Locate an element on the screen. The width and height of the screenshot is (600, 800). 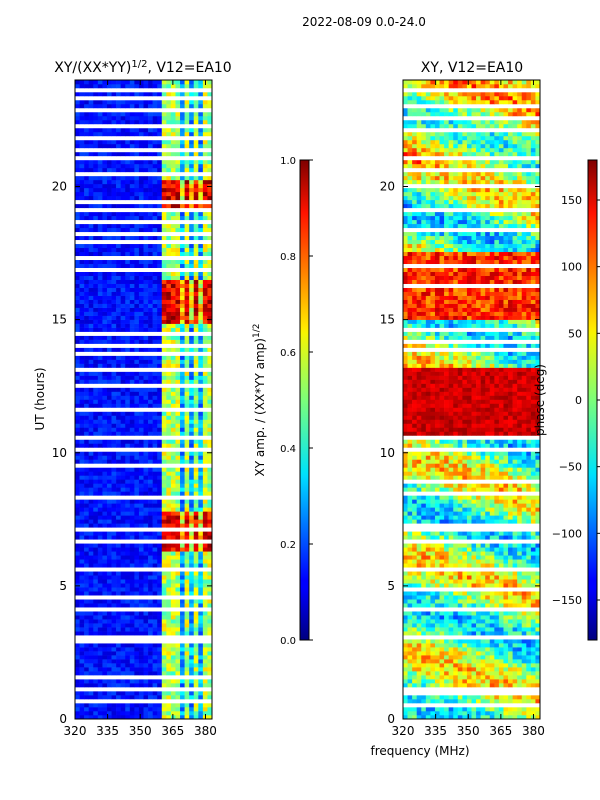
amplitude-colorbar-tick-label: 1.0 is located at coordinates (288, 161).